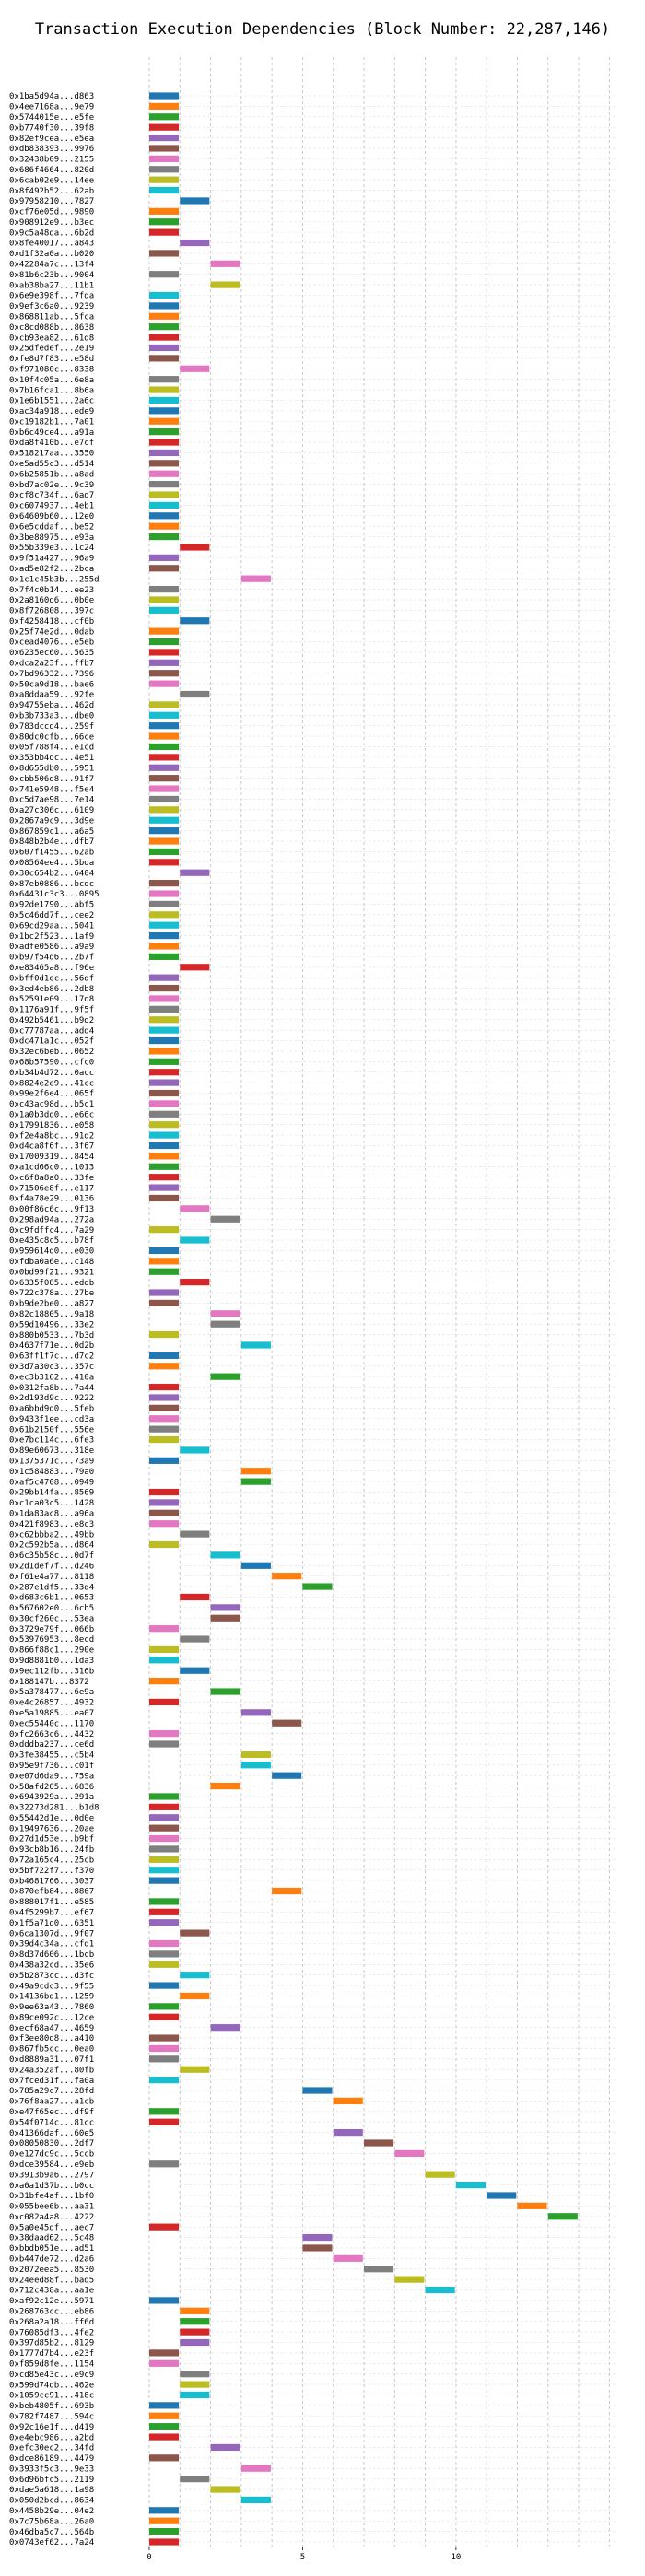 This screenshot has width=645, height=2576. I want to click on row-label: 0x5b2873cc...d3fc, so click(51, 1977).